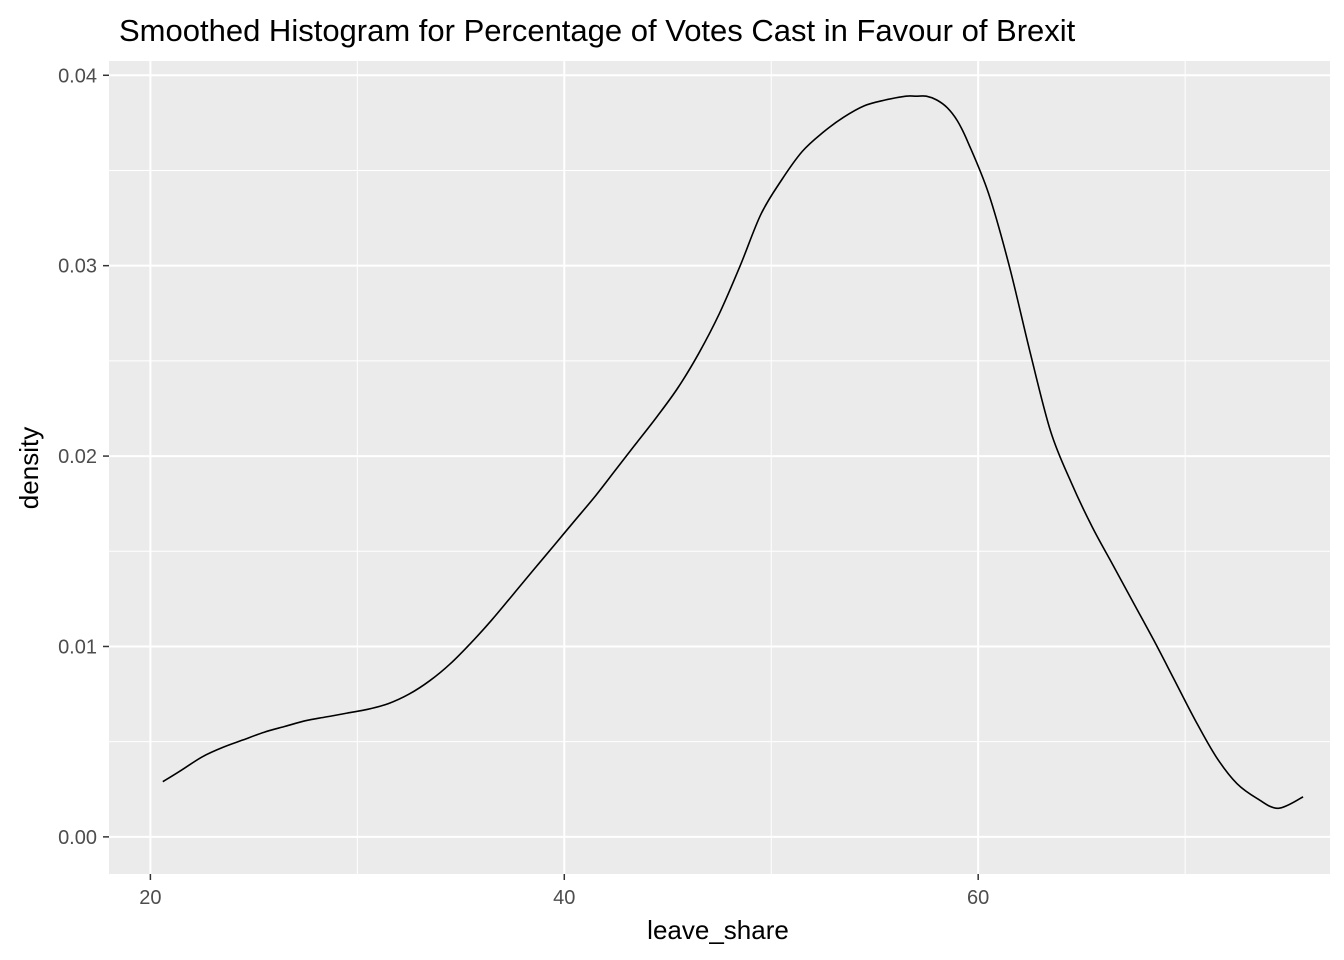 This screenshot has height=960, width=1344. I want to click on y-tick-label: 0.00, so click(77, 838).